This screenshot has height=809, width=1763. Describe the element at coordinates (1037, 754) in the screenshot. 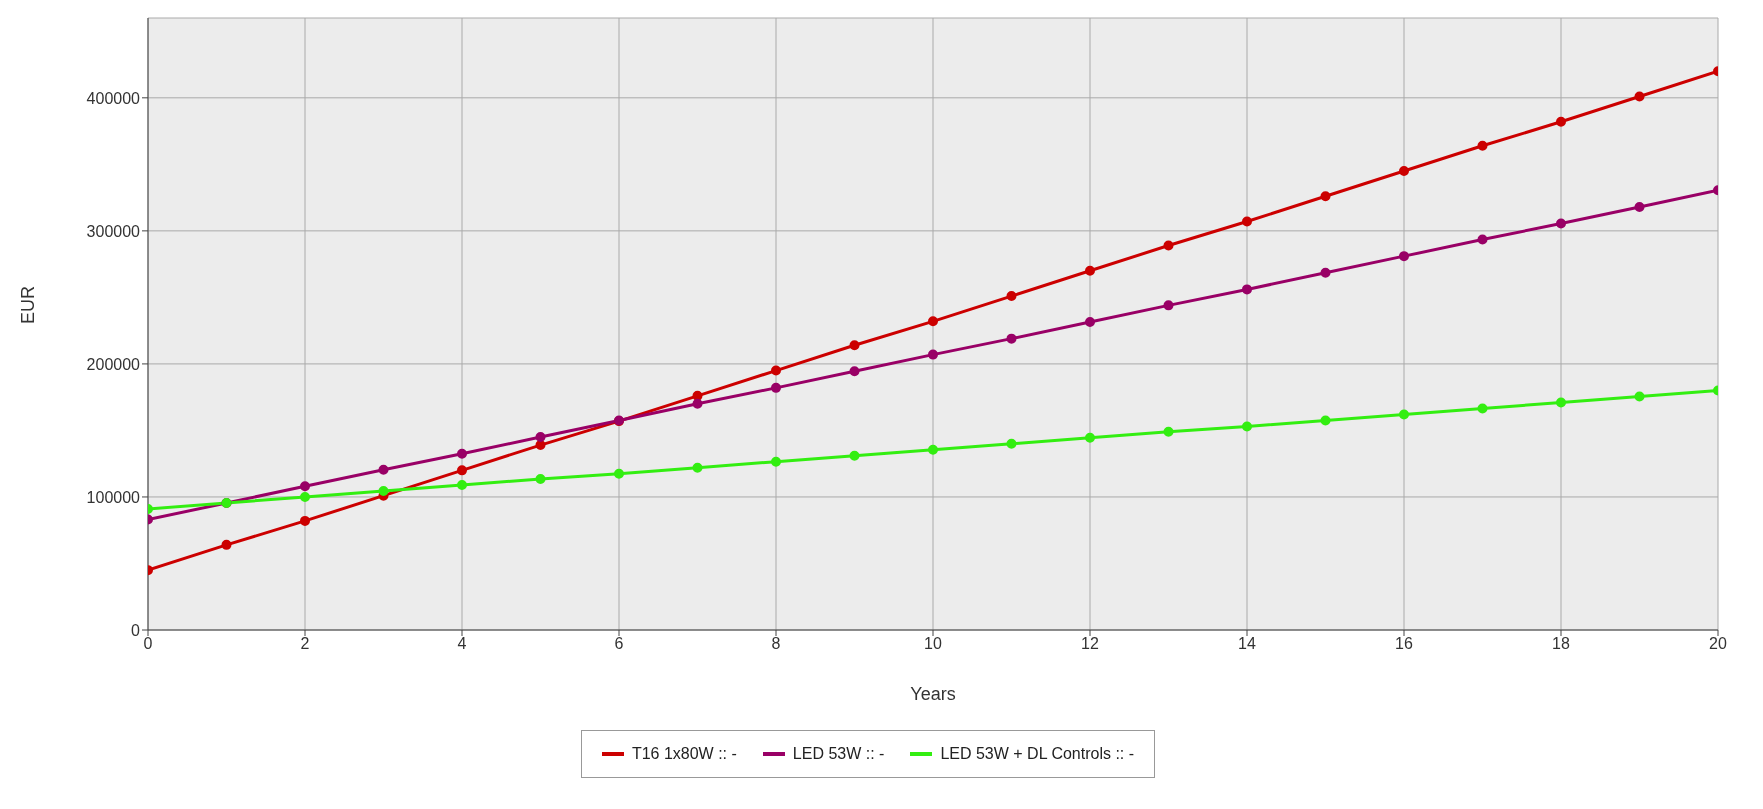

I see `legend-label: LED 53W + DL Controls :: -` at that location.